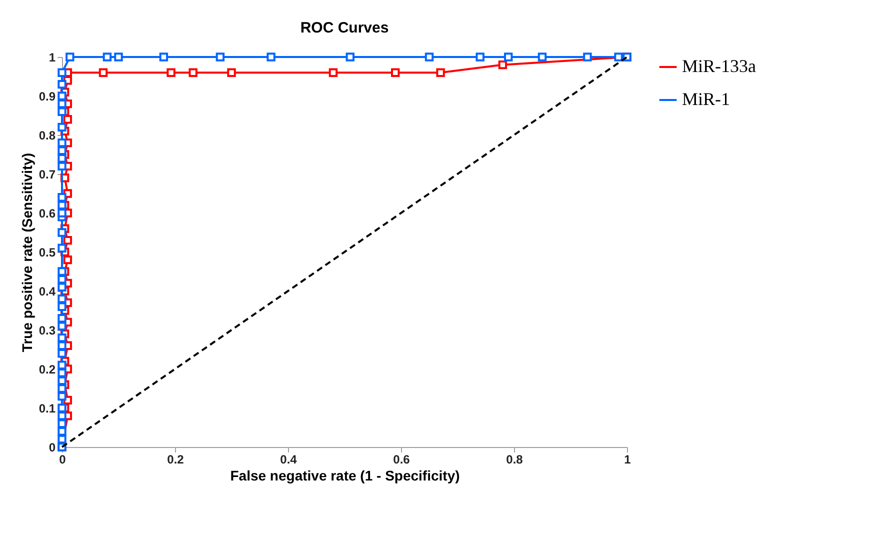 This screenshot has height=533, width=885. I want to click on y-tick-label: 0.4, so click(47, 291).